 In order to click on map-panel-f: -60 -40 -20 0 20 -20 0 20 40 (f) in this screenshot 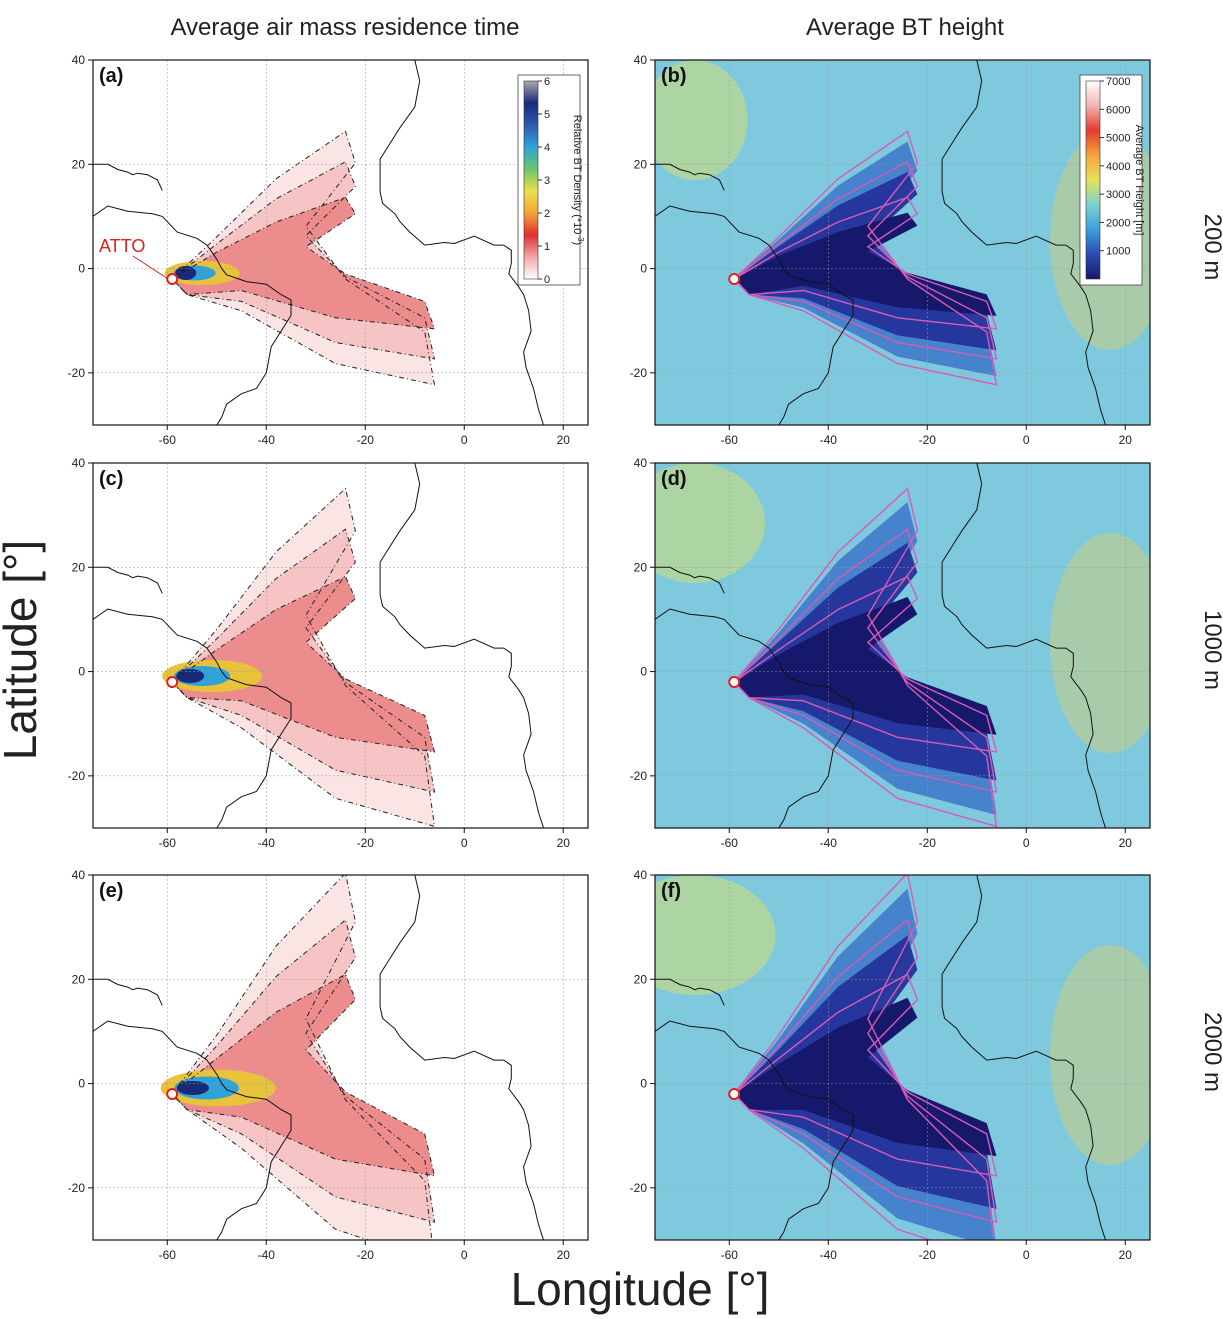, I will do `click(890, 1065)`.